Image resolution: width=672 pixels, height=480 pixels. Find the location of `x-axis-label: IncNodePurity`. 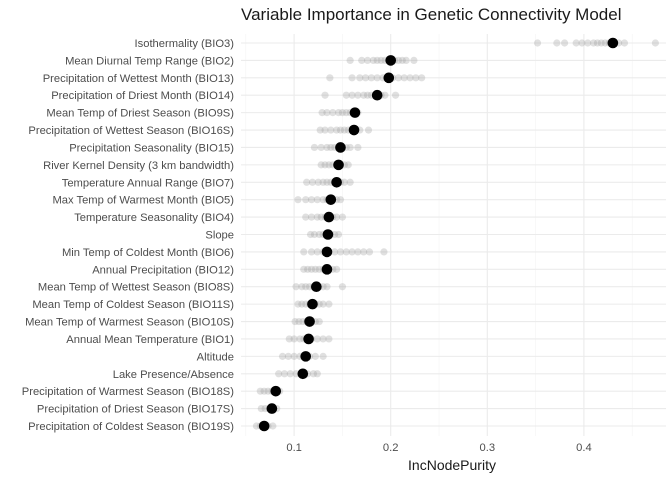

x-axis-label: IncNodePurity is located at coordinates (452, 465).